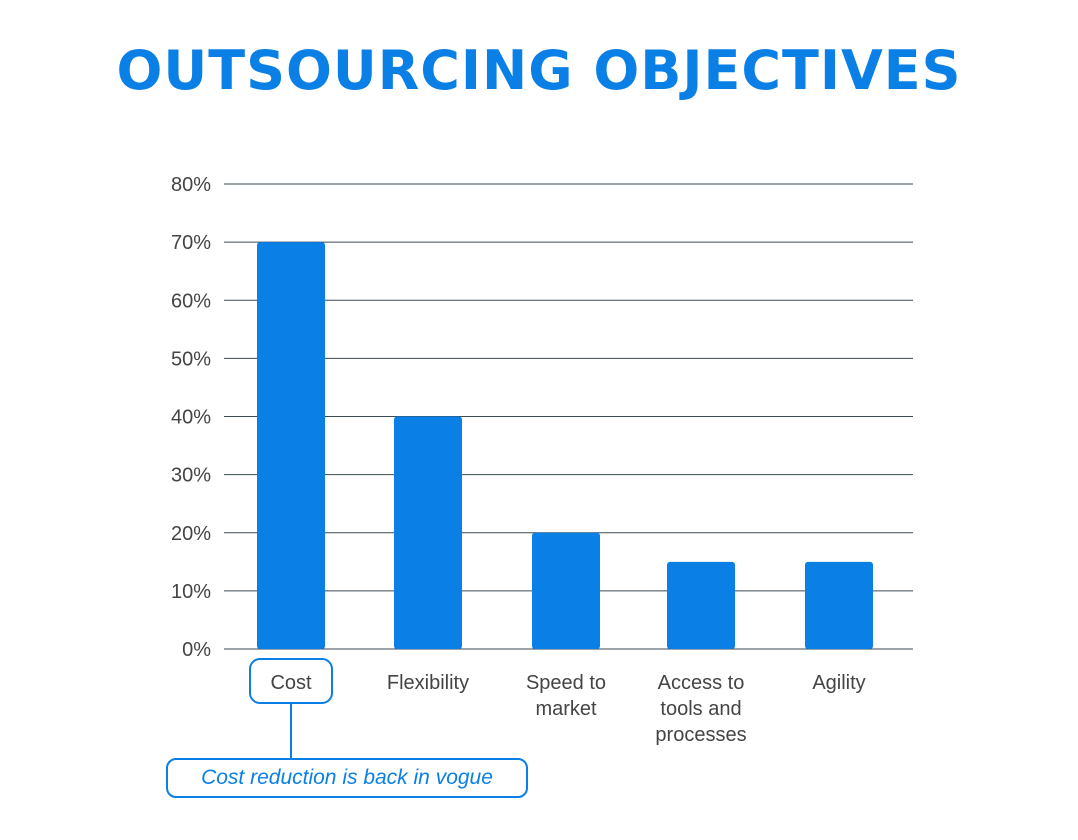  Describe the element at coordinates (701, 683) in the screenshot. I see `x-category-label-line: Access to` at that location.